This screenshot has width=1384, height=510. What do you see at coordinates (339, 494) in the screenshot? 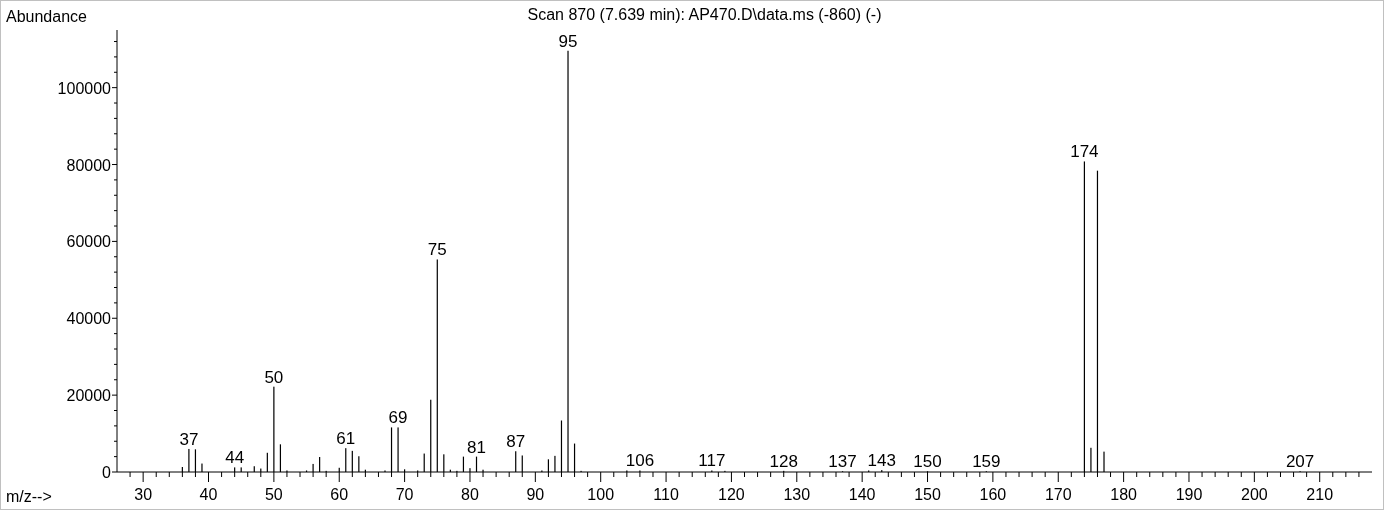
I see `x-tick-label: 60` at bounding box center [339, 494].